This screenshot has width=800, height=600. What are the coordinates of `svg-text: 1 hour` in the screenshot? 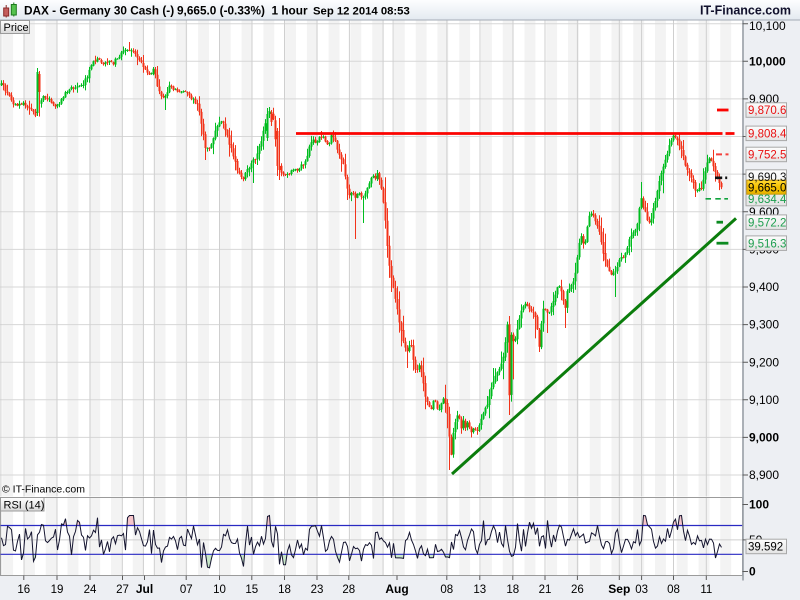 It's located at (290, 10).